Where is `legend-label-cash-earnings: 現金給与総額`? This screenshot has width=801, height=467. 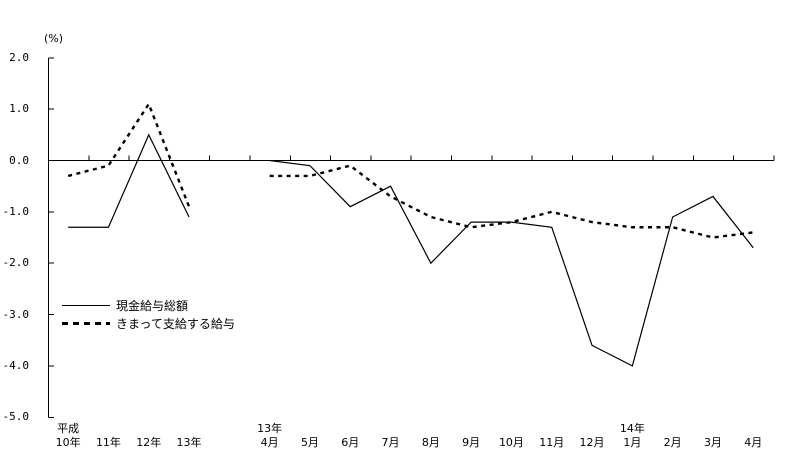
legend-label-cash-earnings: 現金給与総額 is located at coordinates (152, 305).